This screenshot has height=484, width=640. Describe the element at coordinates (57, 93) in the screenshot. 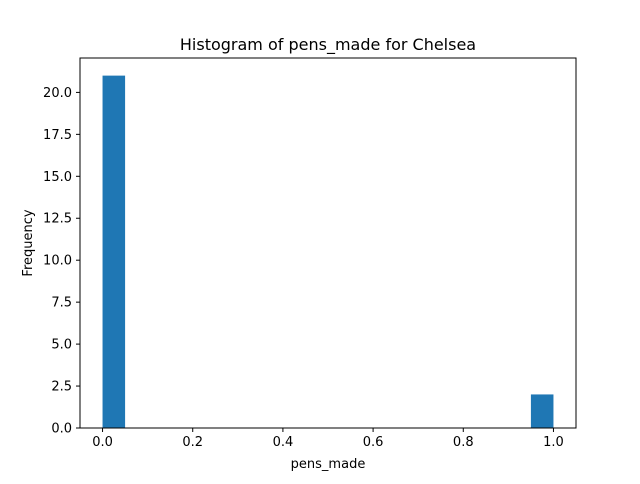

I see `y-tick-label: 20.0` at that location.